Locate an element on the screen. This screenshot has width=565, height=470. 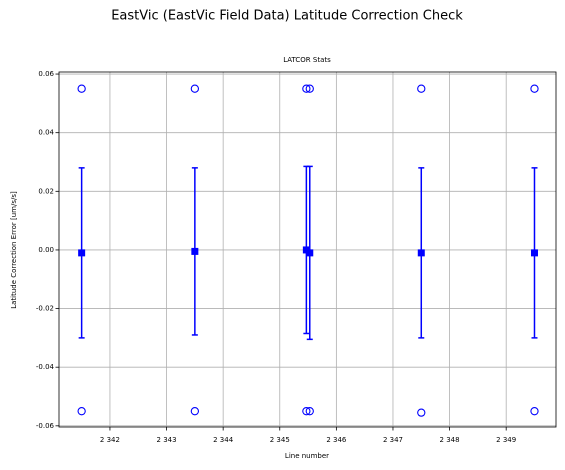
y-tick-label: 0.00 is located at coordinates (46, 250).